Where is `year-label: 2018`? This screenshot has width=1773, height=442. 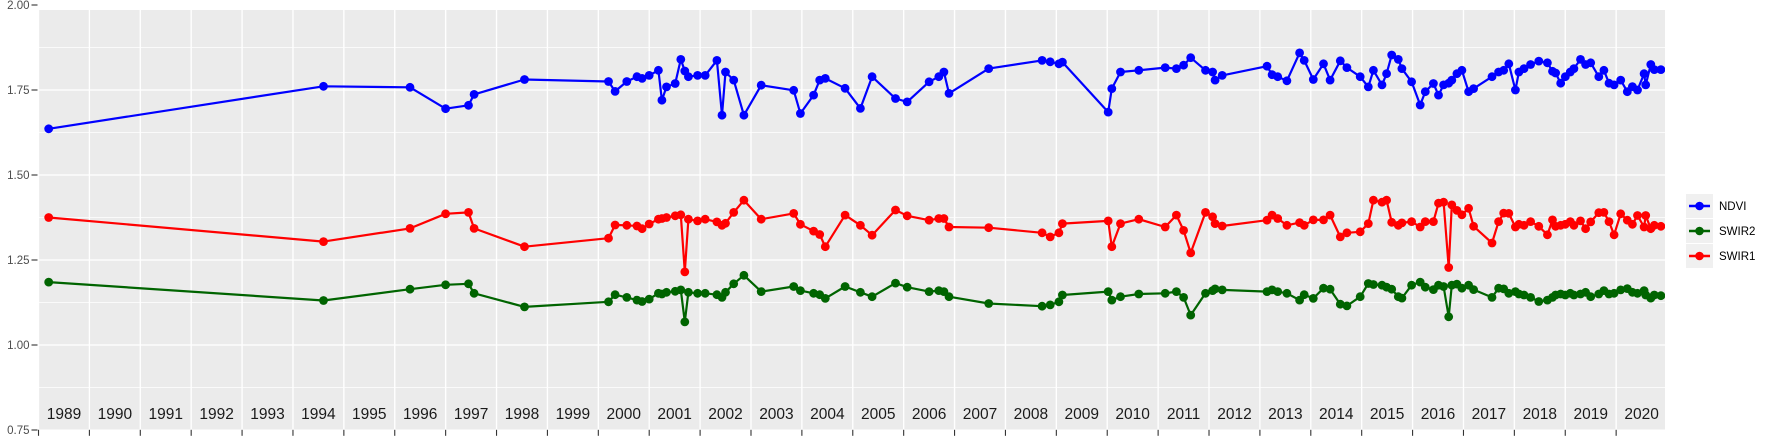 year-label: 2018 is located at coordinates (1540, 414).